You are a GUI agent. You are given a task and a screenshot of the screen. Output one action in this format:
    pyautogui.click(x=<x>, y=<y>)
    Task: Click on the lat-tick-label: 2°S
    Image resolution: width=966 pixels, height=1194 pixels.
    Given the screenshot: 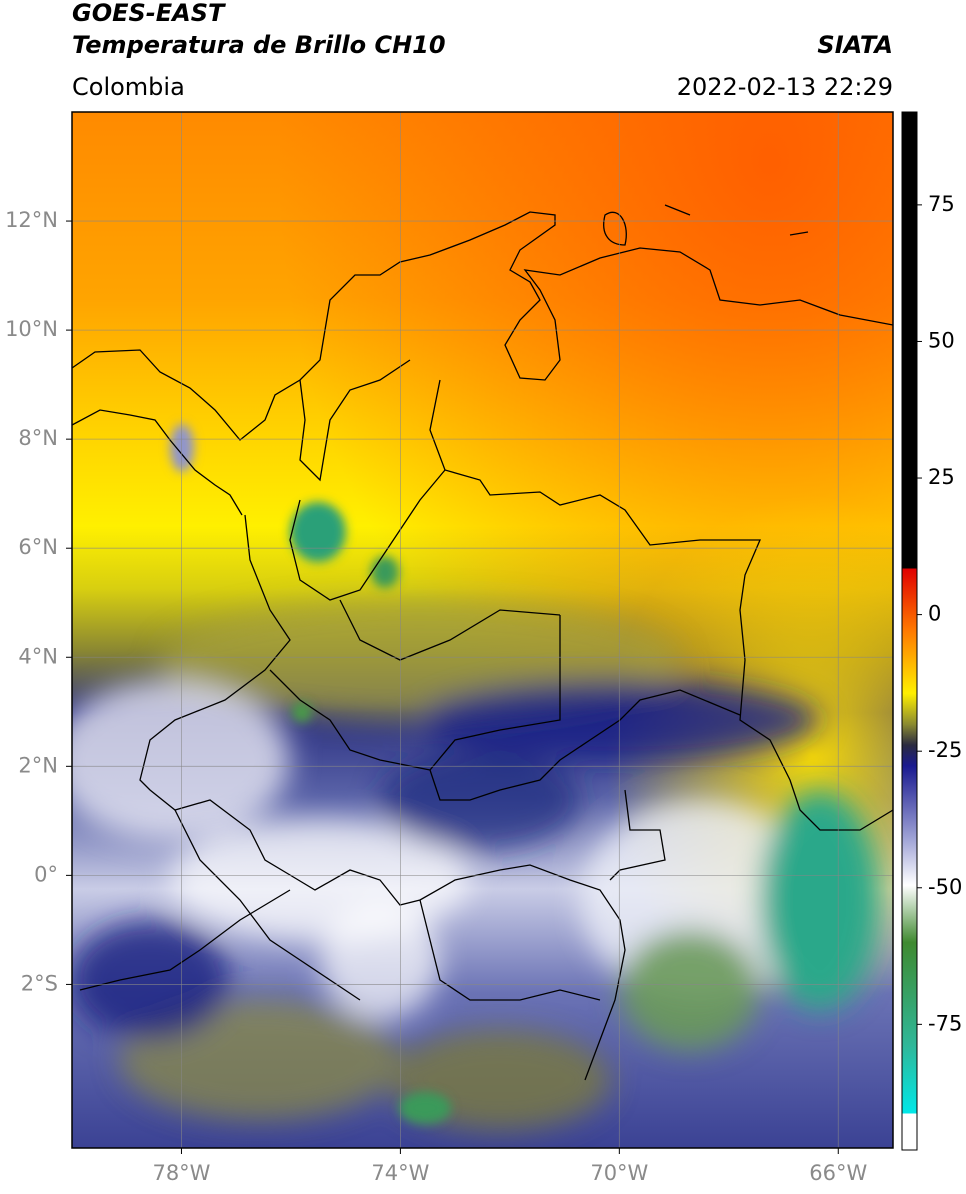 What is the action you would take?
    pyautogui.click(x=39, y=983)
    